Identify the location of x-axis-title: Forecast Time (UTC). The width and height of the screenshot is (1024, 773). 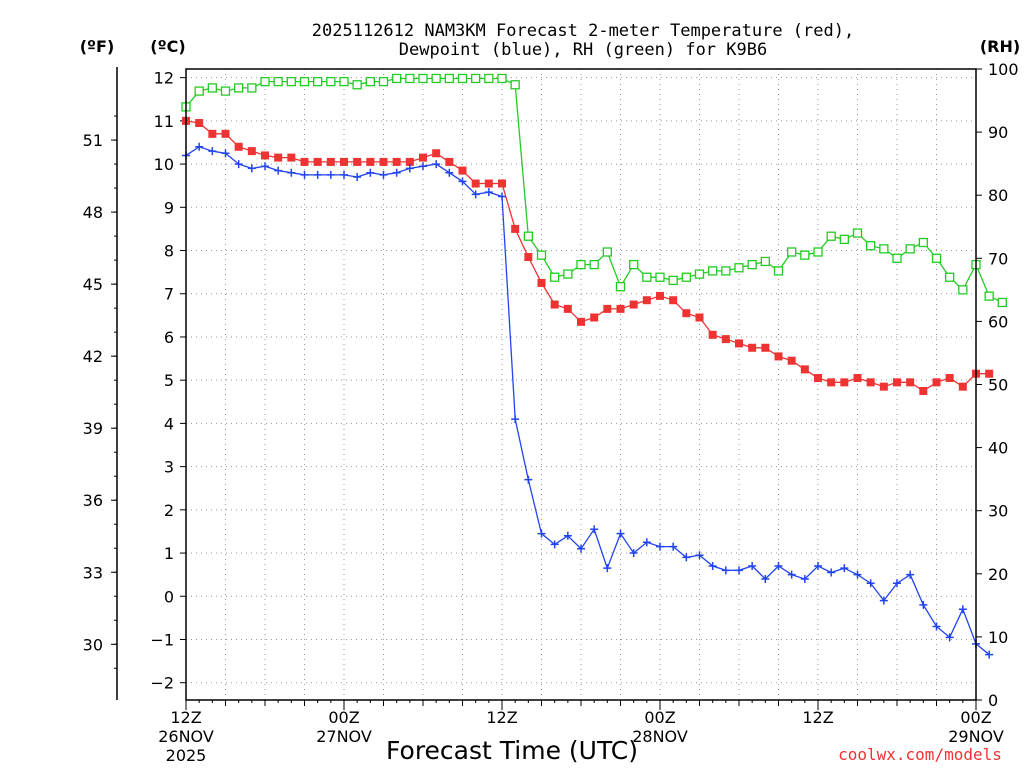
(512, 750).